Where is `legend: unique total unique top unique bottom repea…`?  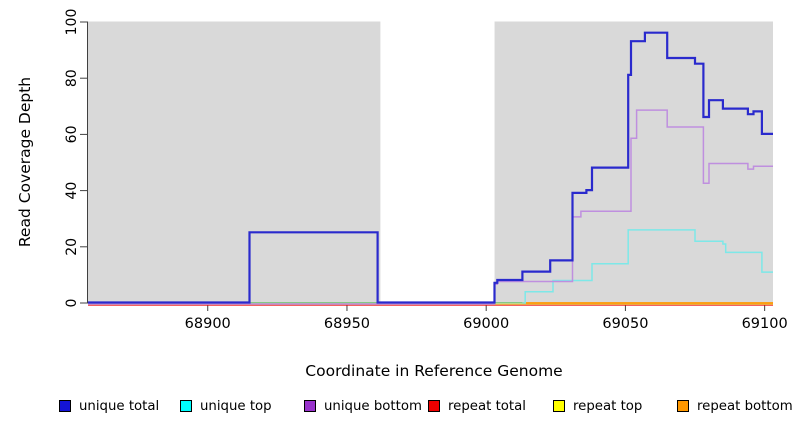
legend: unique total unique top unique bottom repea… is located at coordinates (396, 407).